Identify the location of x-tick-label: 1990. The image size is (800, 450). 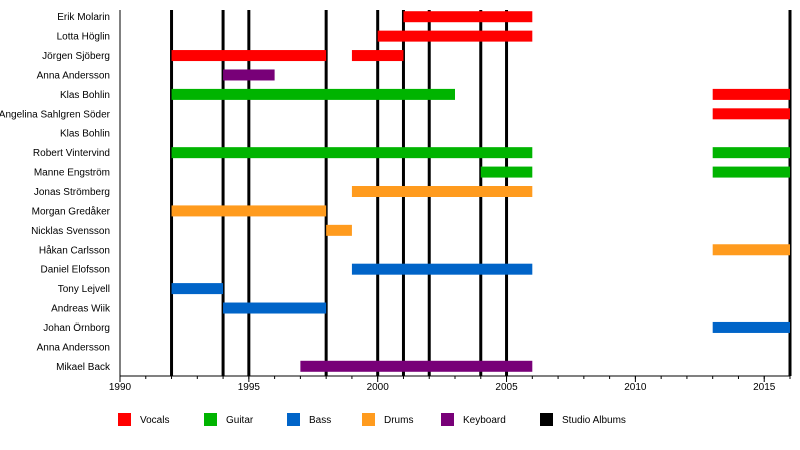
(120, 387).